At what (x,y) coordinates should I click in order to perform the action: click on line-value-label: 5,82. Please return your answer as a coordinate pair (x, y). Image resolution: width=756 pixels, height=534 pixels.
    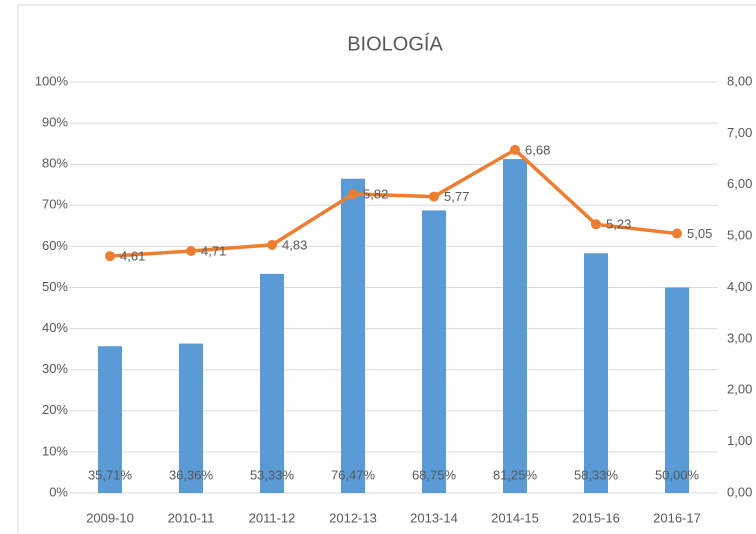
    Looking at the image, I should click on (375, 193).